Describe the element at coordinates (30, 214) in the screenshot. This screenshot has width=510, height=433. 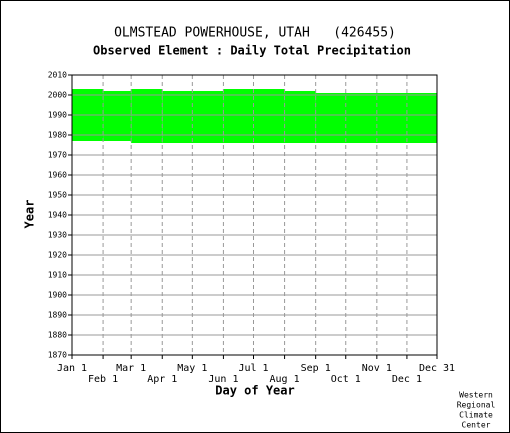
I see `y-axis-label: Year` at that location.